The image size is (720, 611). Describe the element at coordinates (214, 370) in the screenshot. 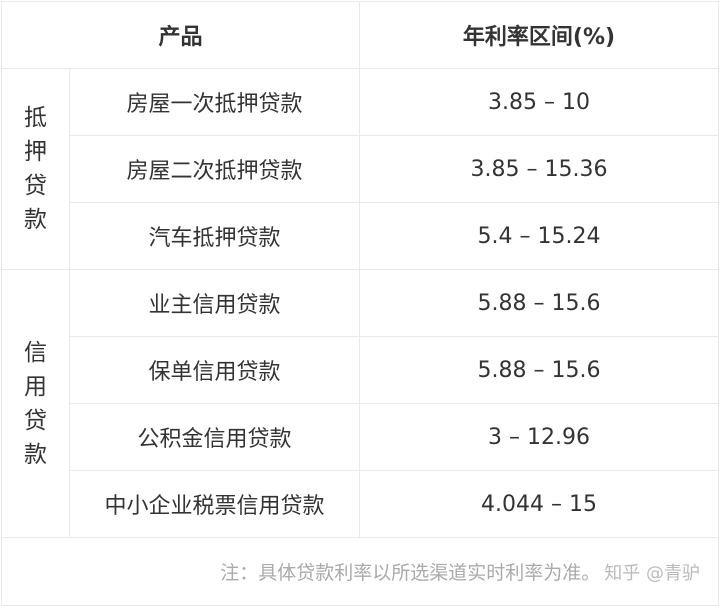

I see `product-cell: 保单信用贷款` at that location.